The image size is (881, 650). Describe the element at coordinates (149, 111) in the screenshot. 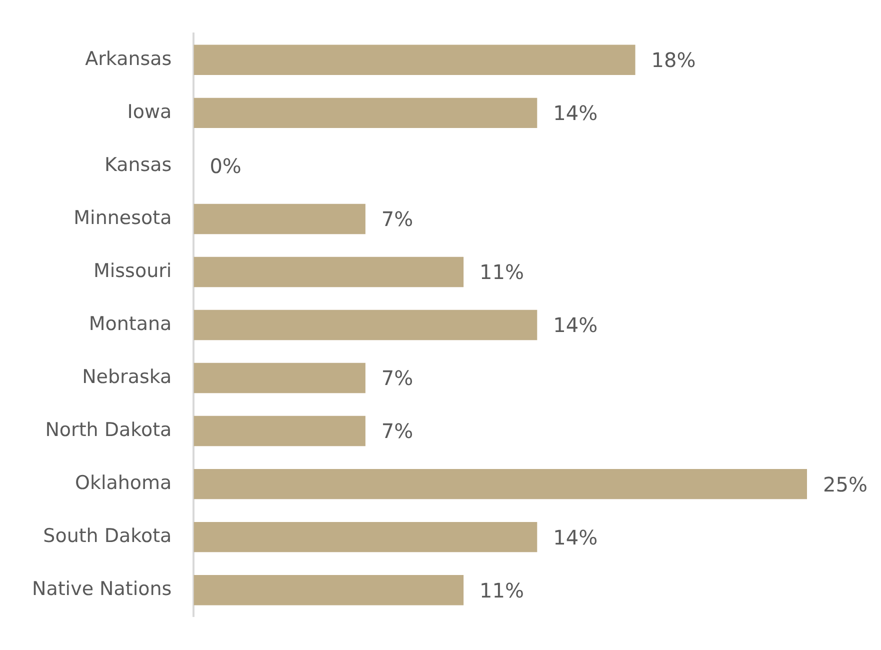

I see `y-tick-label: Iowa` at that location.